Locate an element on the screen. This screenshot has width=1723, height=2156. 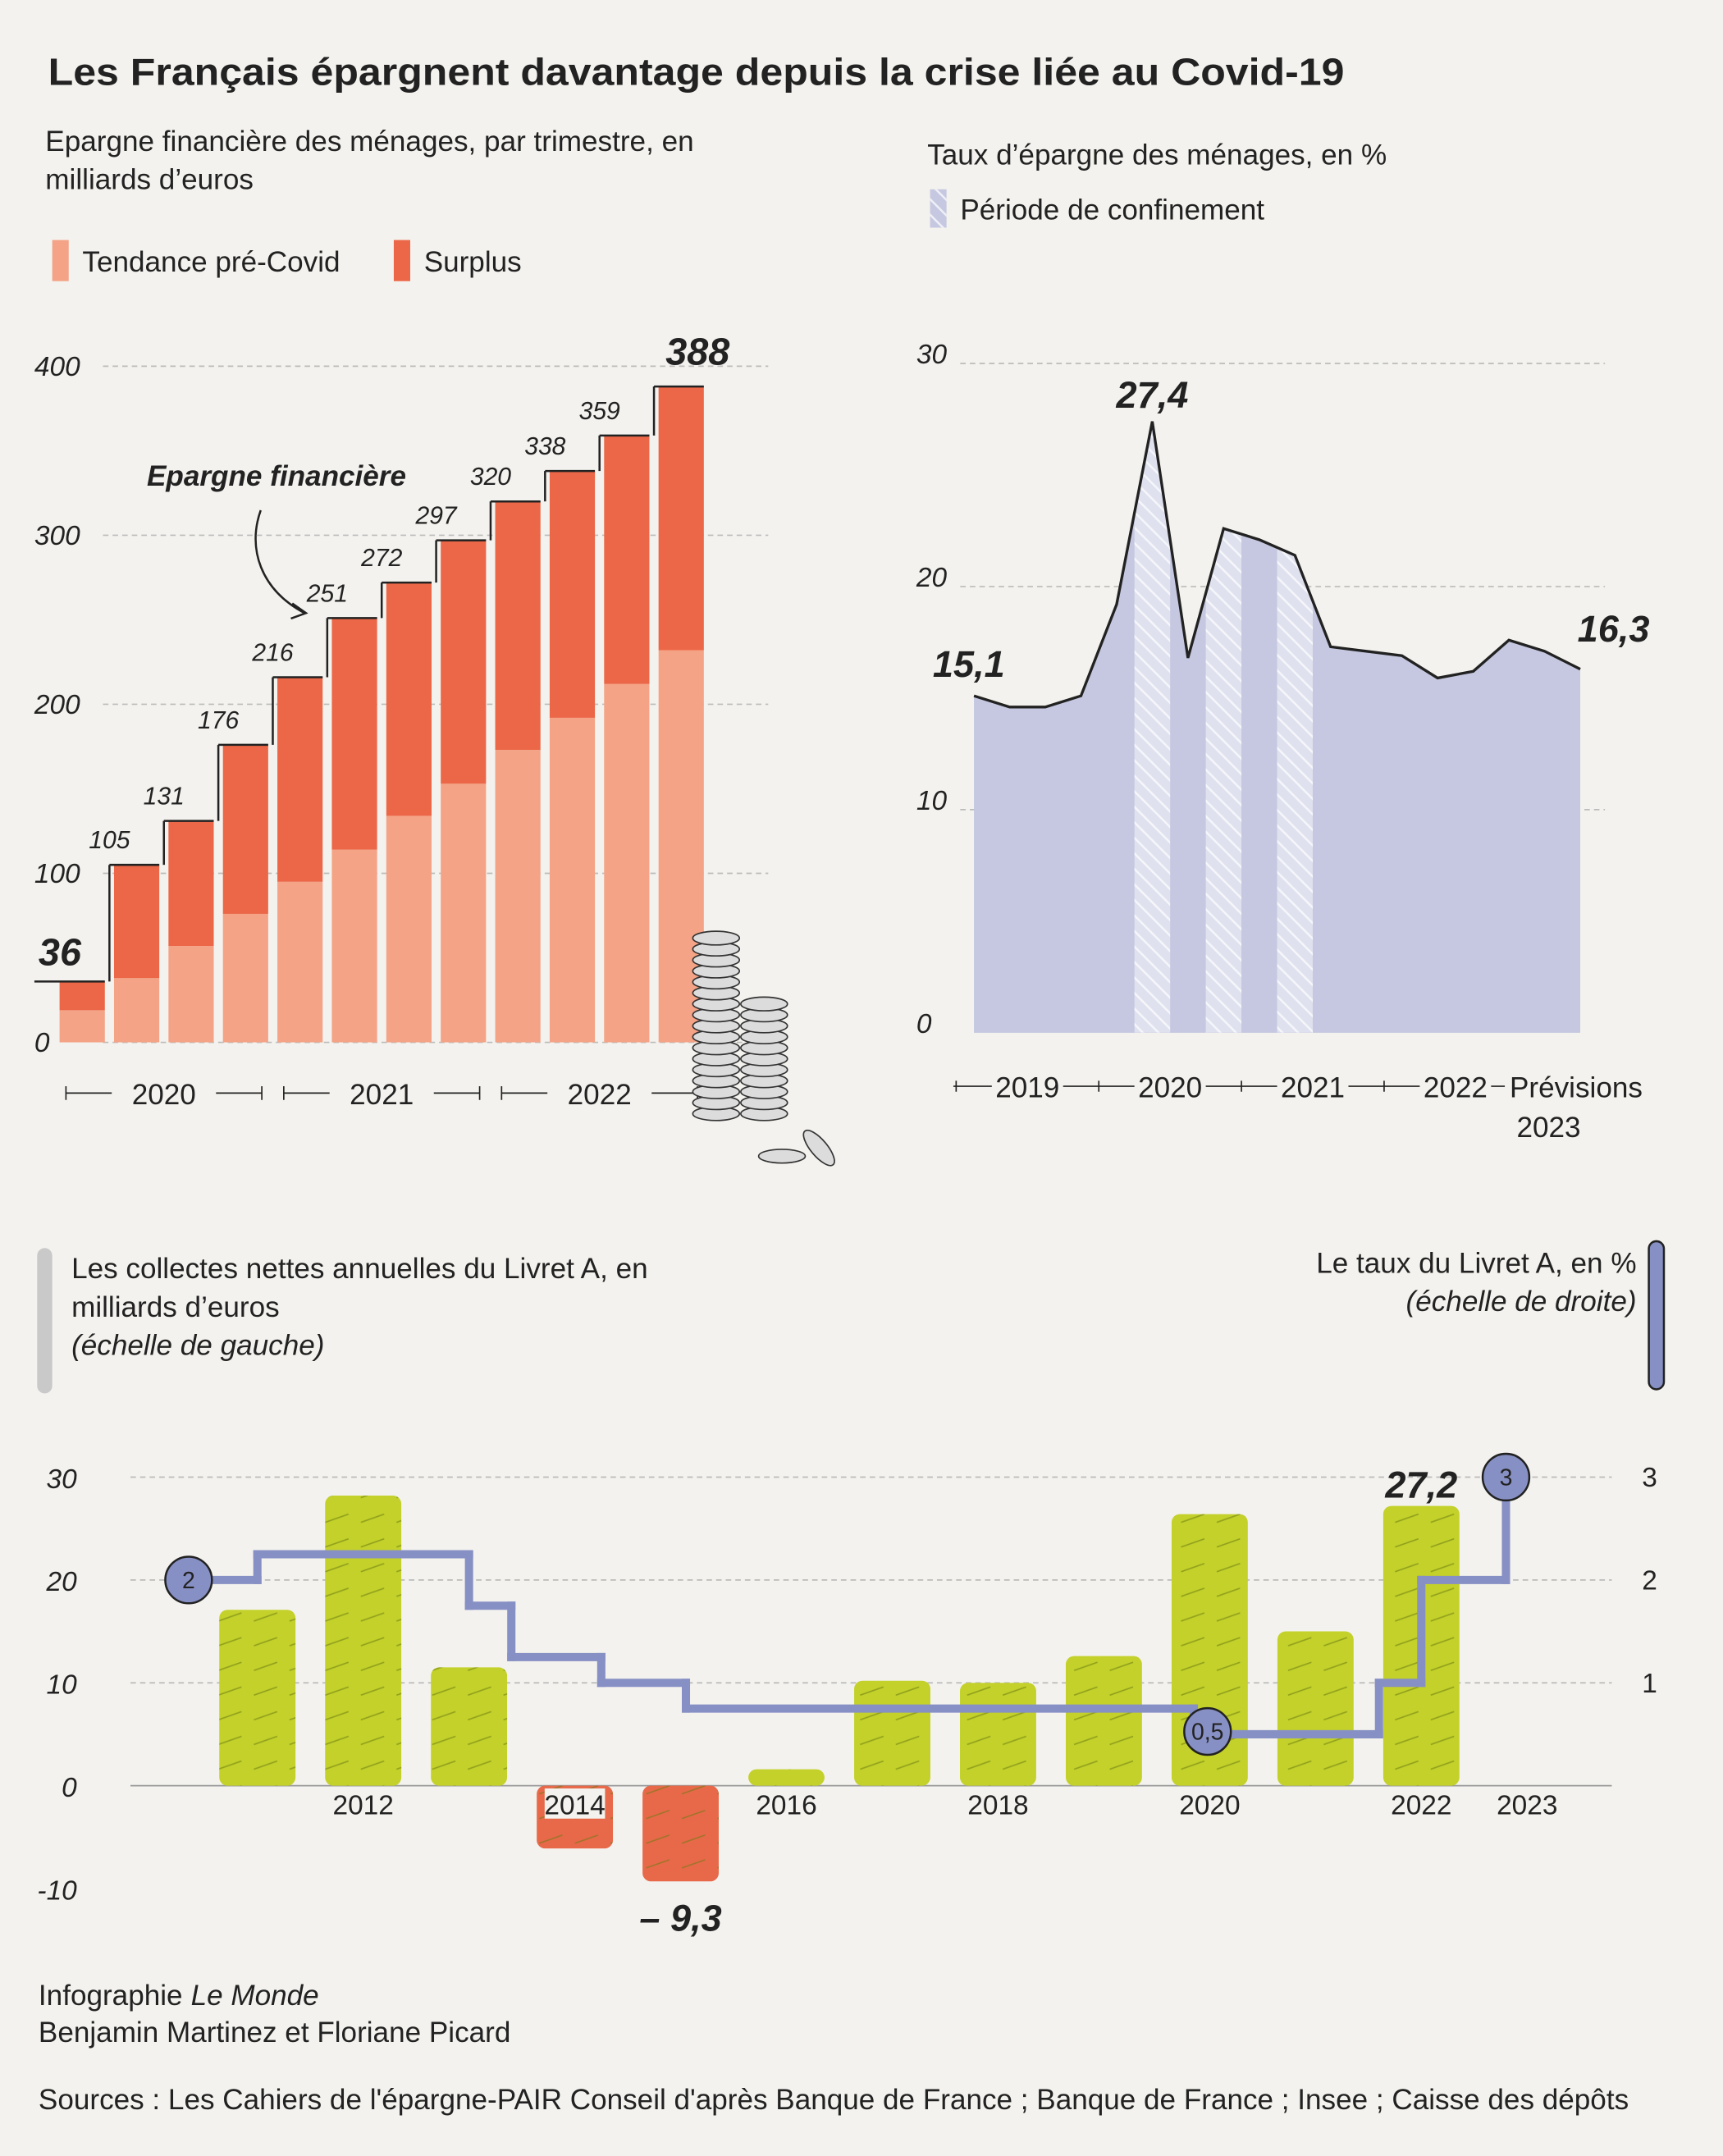
credit-outlet: Le Monde is located at coordinates (255, 1996).